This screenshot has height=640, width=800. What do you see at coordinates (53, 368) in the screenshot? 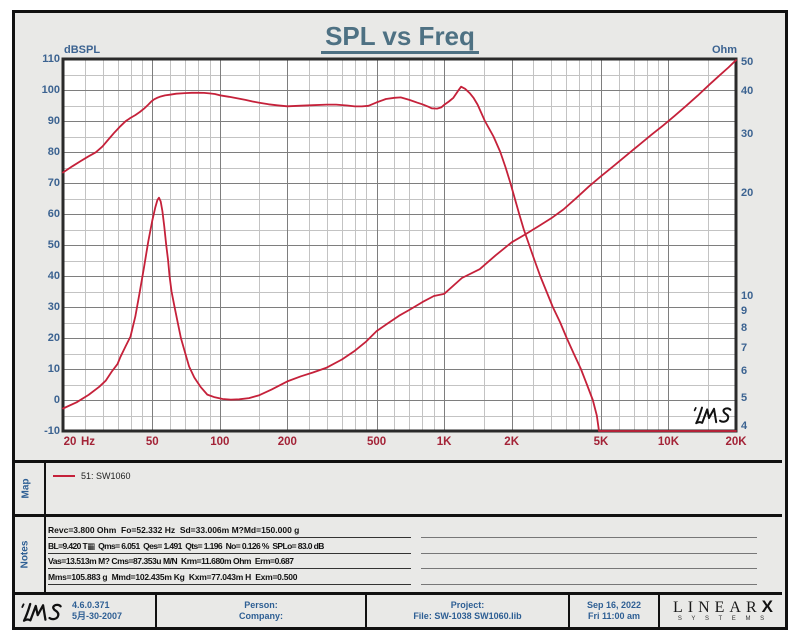
I see `y-left-tick-label: 10` at bounding box center [53, 368].